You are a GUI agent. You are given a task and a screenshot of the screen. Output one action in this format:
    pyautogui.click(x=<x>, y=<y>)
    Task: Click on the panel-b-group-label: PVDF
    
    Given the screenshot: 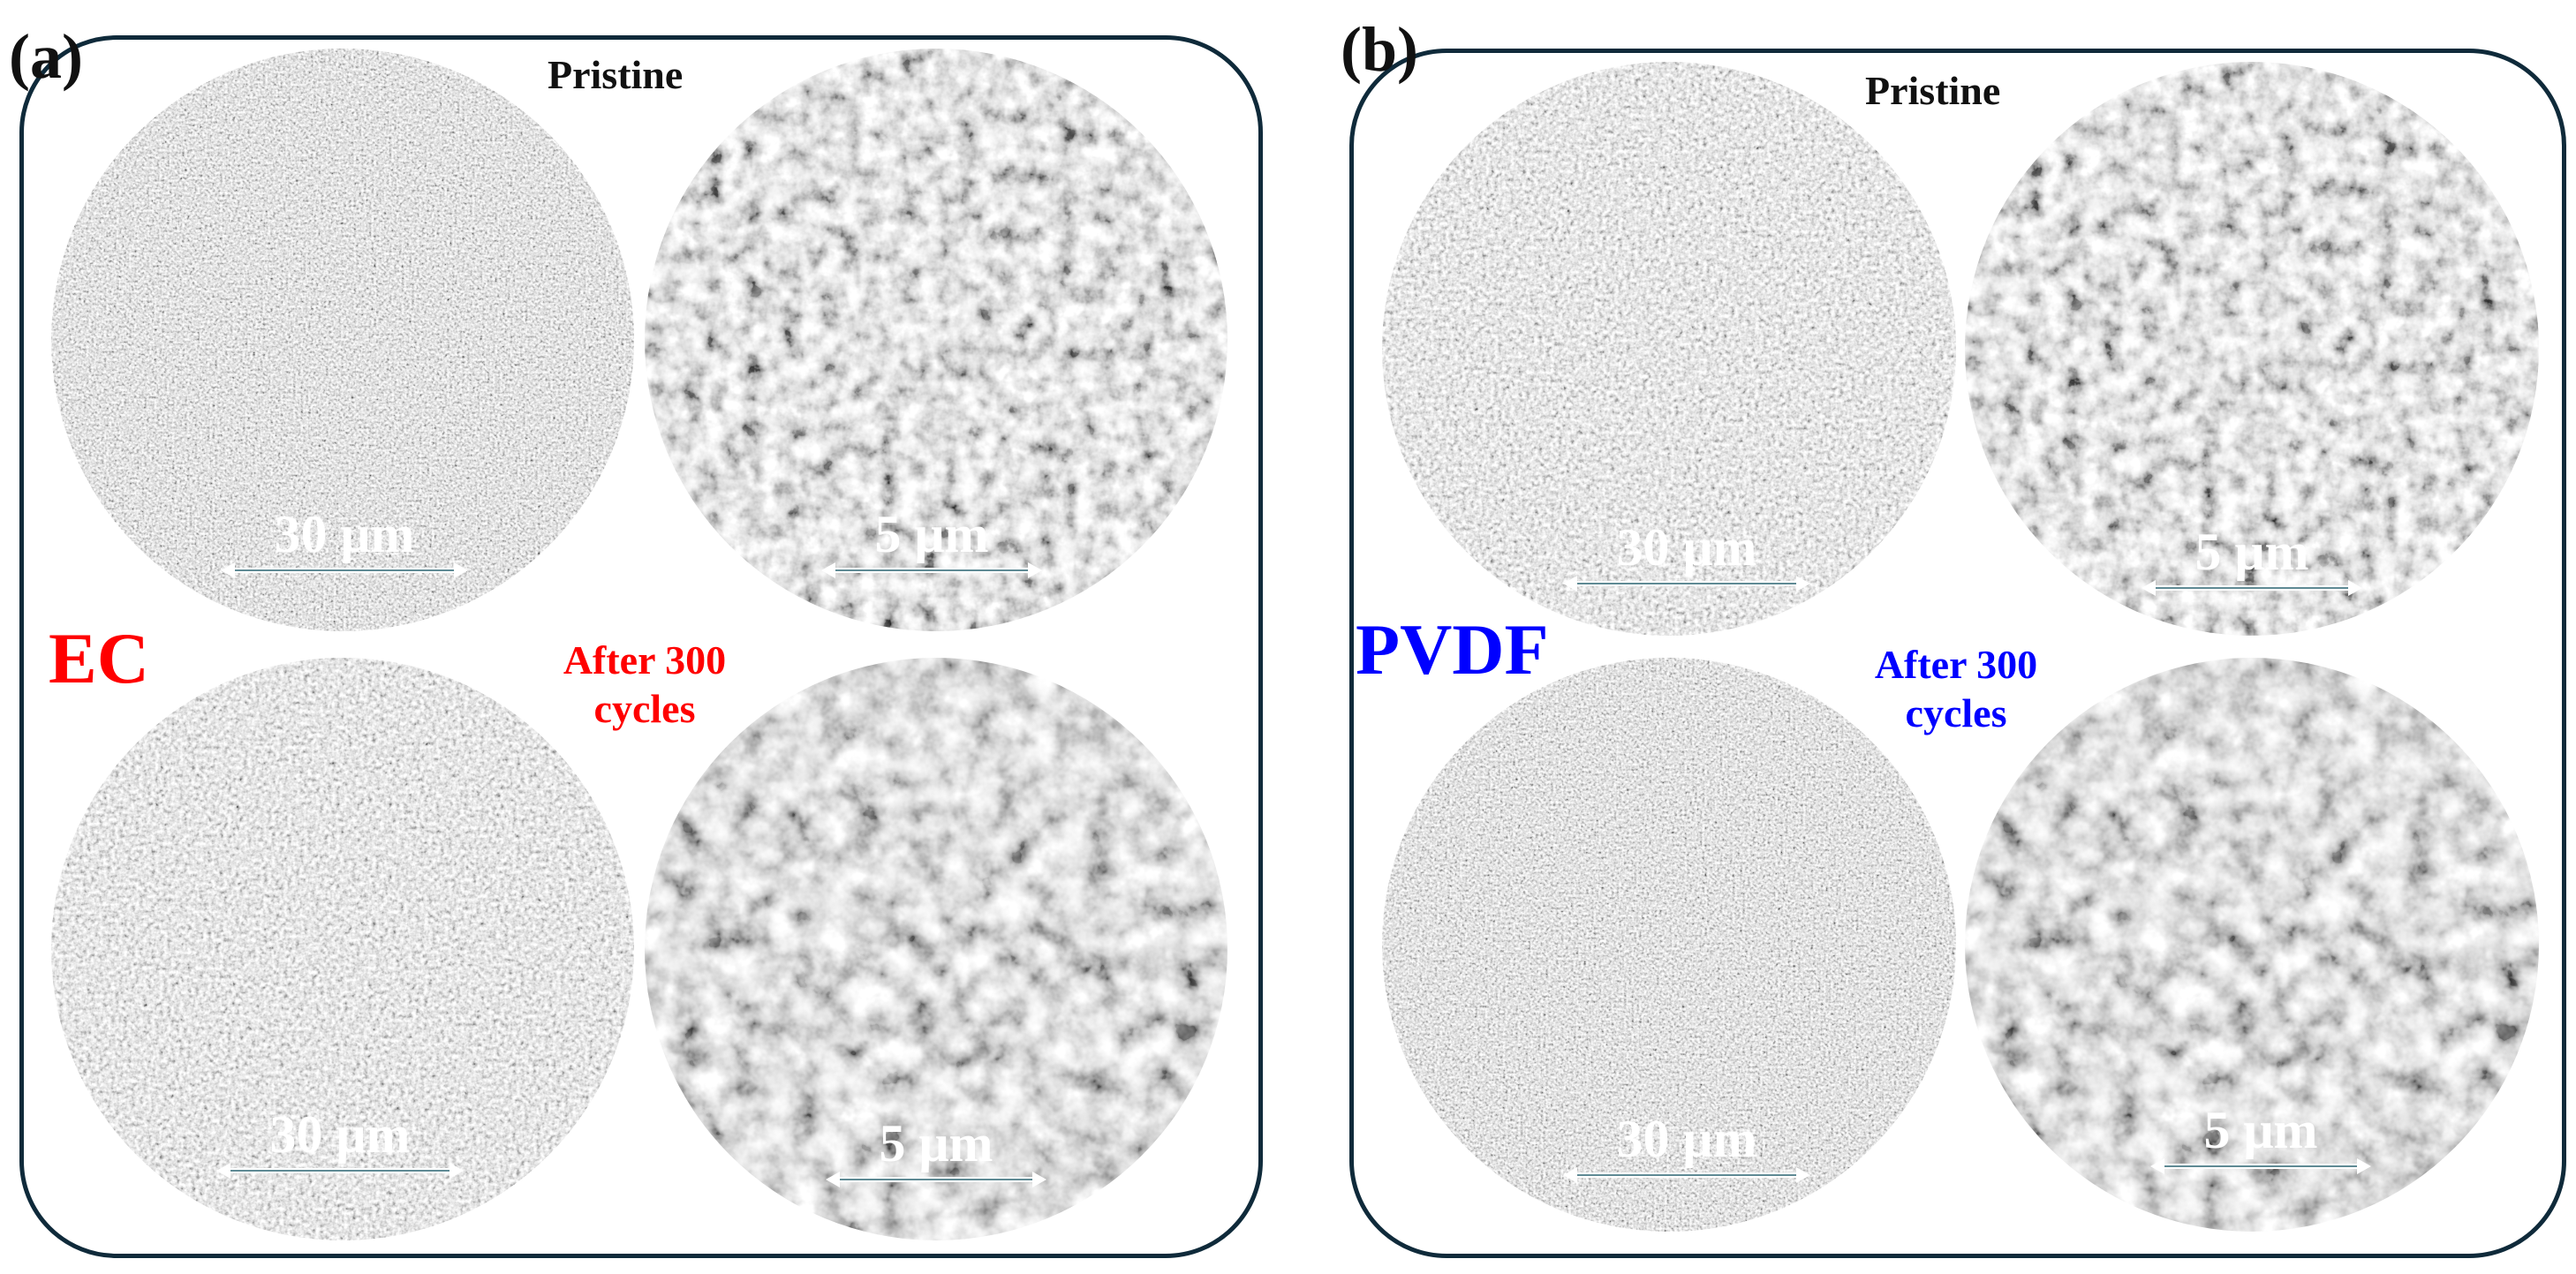 What is the action you would take?
    pyautogui.click(x=1452, y=649)
    